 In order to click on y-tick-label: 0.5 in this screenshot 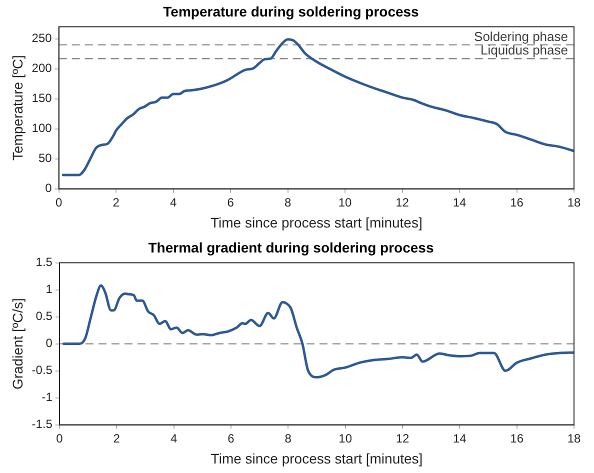, I will do `click(44, 316)`.